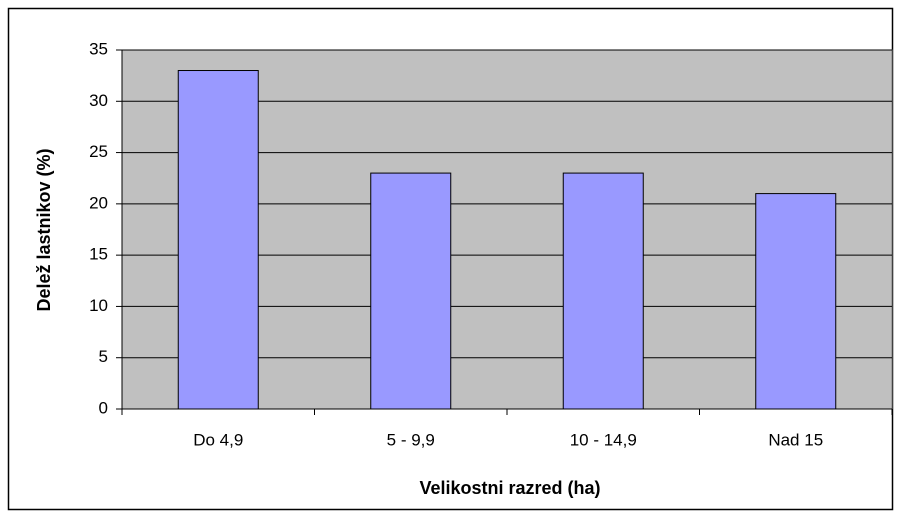  Describe the element at coordinates (98, 305) in the screenshot. I see `y-tick-label: 10` at that location.